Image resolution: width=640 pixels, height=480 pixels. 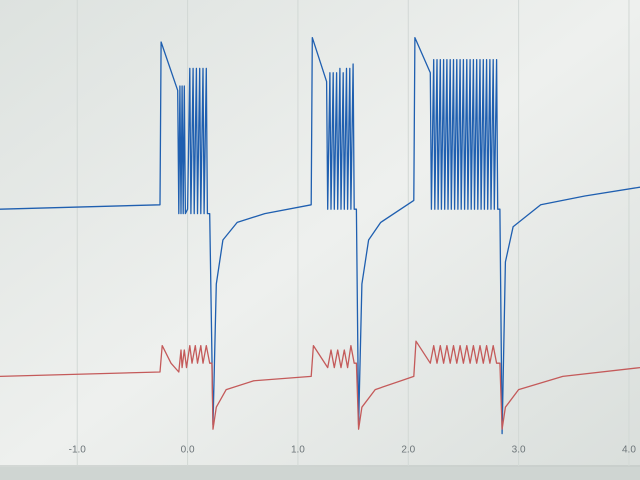 I want to click on x-tick-label: 2.0, so click(x=408, y=450).